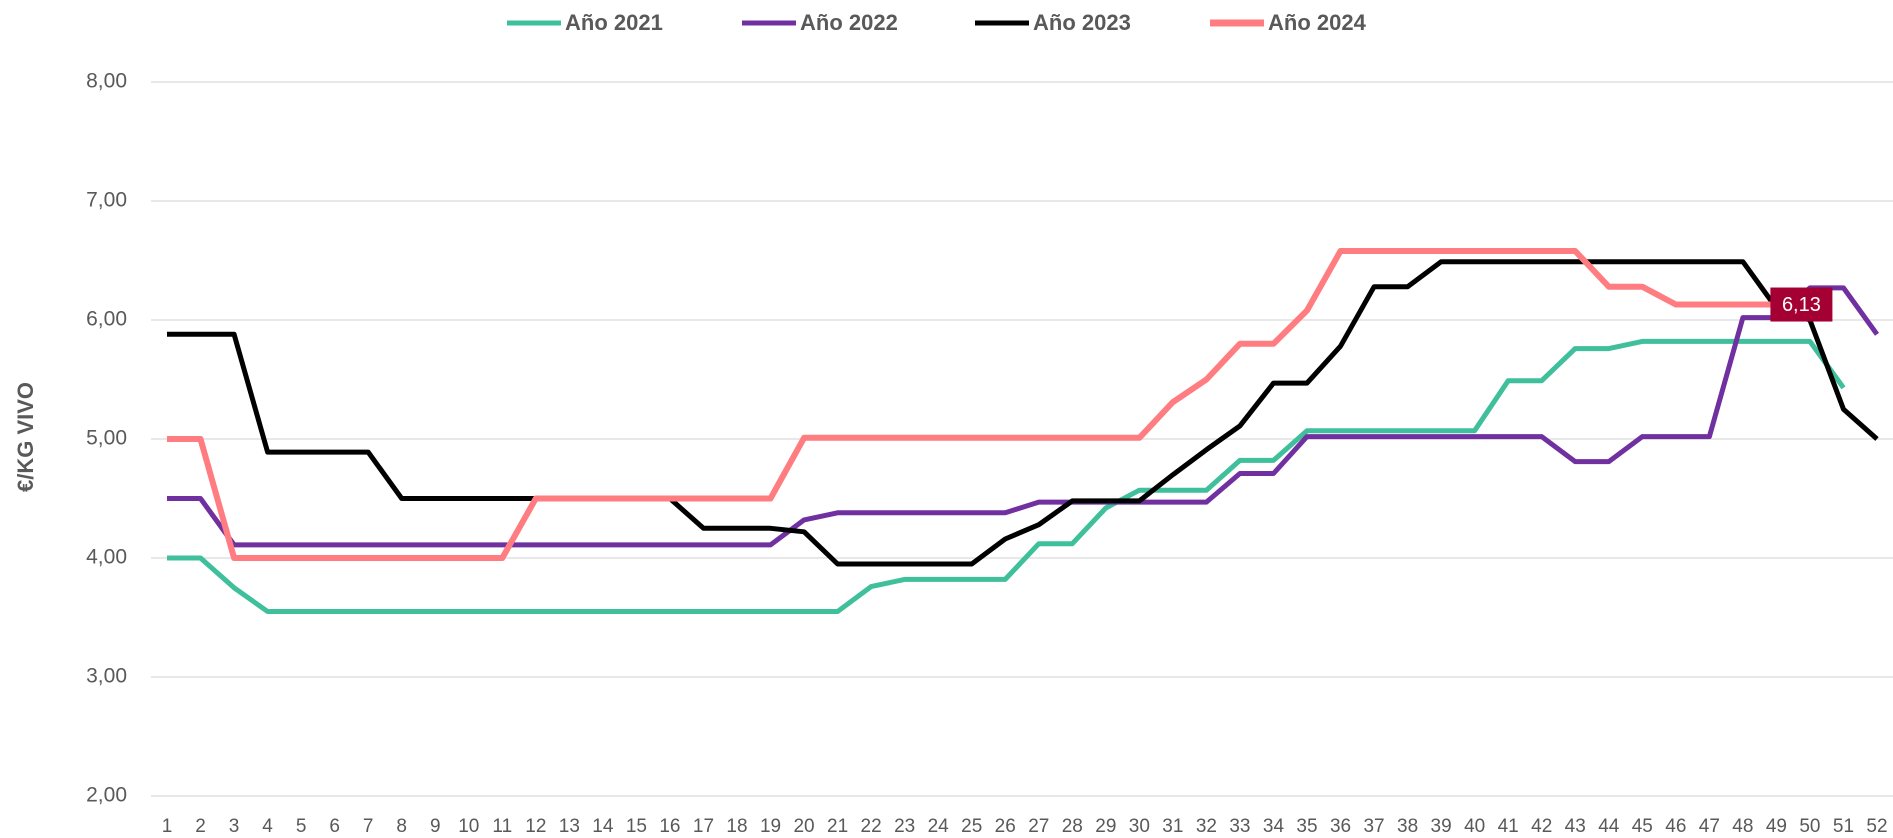 Image resolution: width=1893 pixels, height=838 pixels. I want to click on x-tick-label: 3, so click(234, 826).